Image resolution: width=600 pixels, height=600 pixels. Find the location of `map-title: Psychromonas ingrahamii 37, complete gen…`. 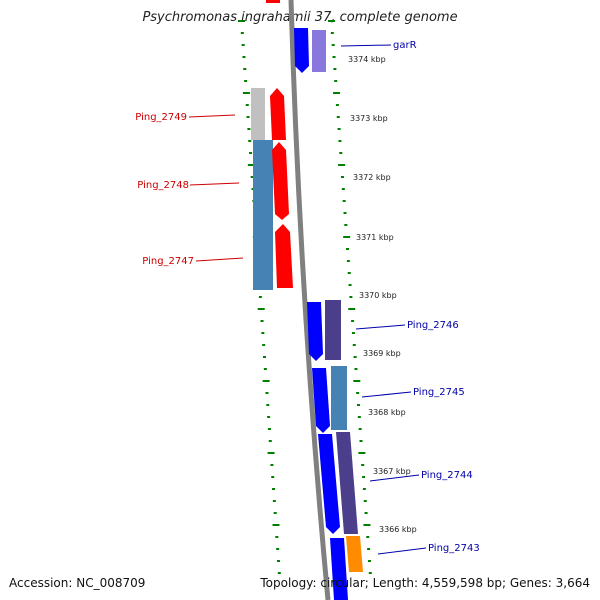

map-title: Psychromonas ingrahamii 37, complete gen… is located at coordinates (300, 17).